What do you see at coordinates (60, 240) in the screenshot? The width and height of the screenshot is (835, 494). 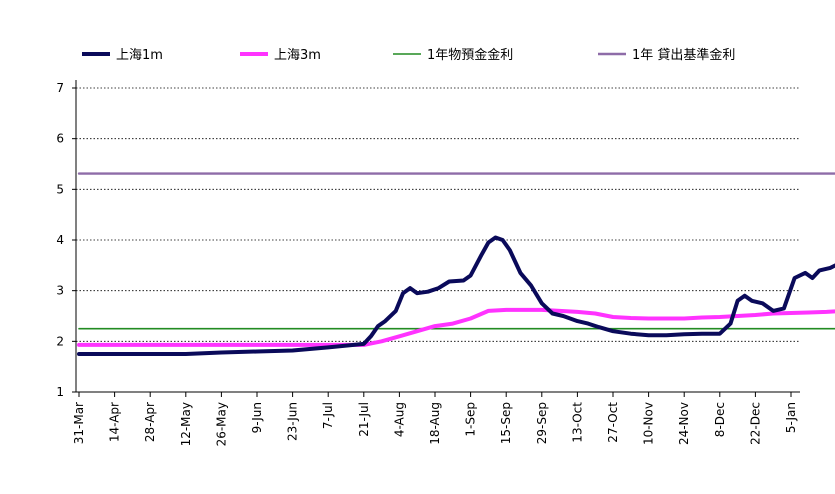 I see `y-tick-label: 4` at bounding box center [60, 240].